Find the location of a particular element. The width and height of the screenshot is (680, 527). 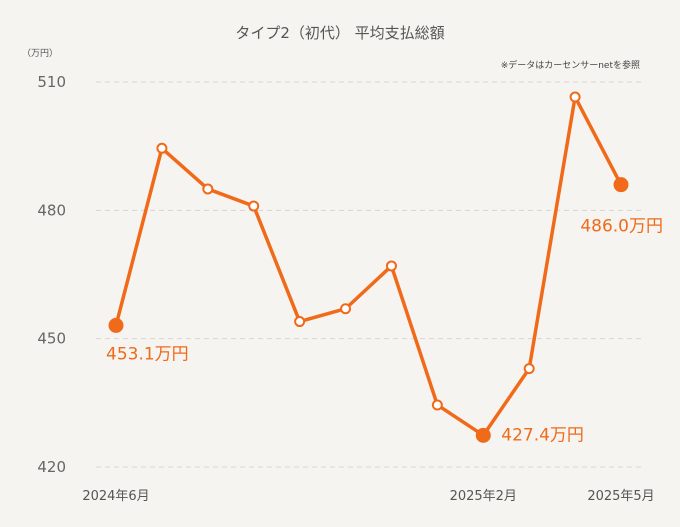

y-tick-label: 480 is located at coordinates (51, 210).